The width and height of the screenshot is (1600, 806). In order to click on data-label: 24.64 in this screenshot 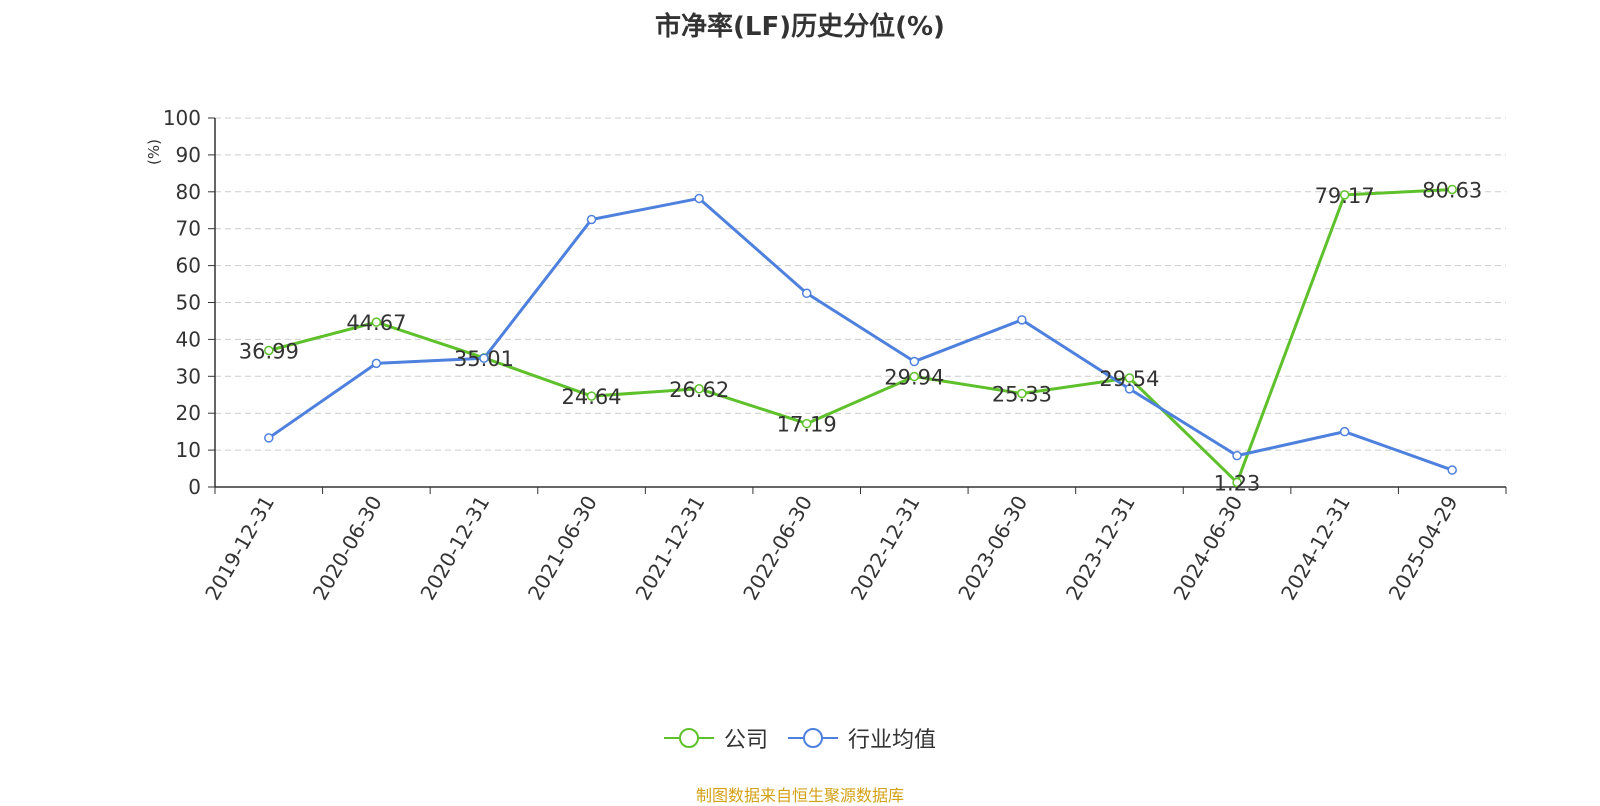, I will do `click(591, 397)`.